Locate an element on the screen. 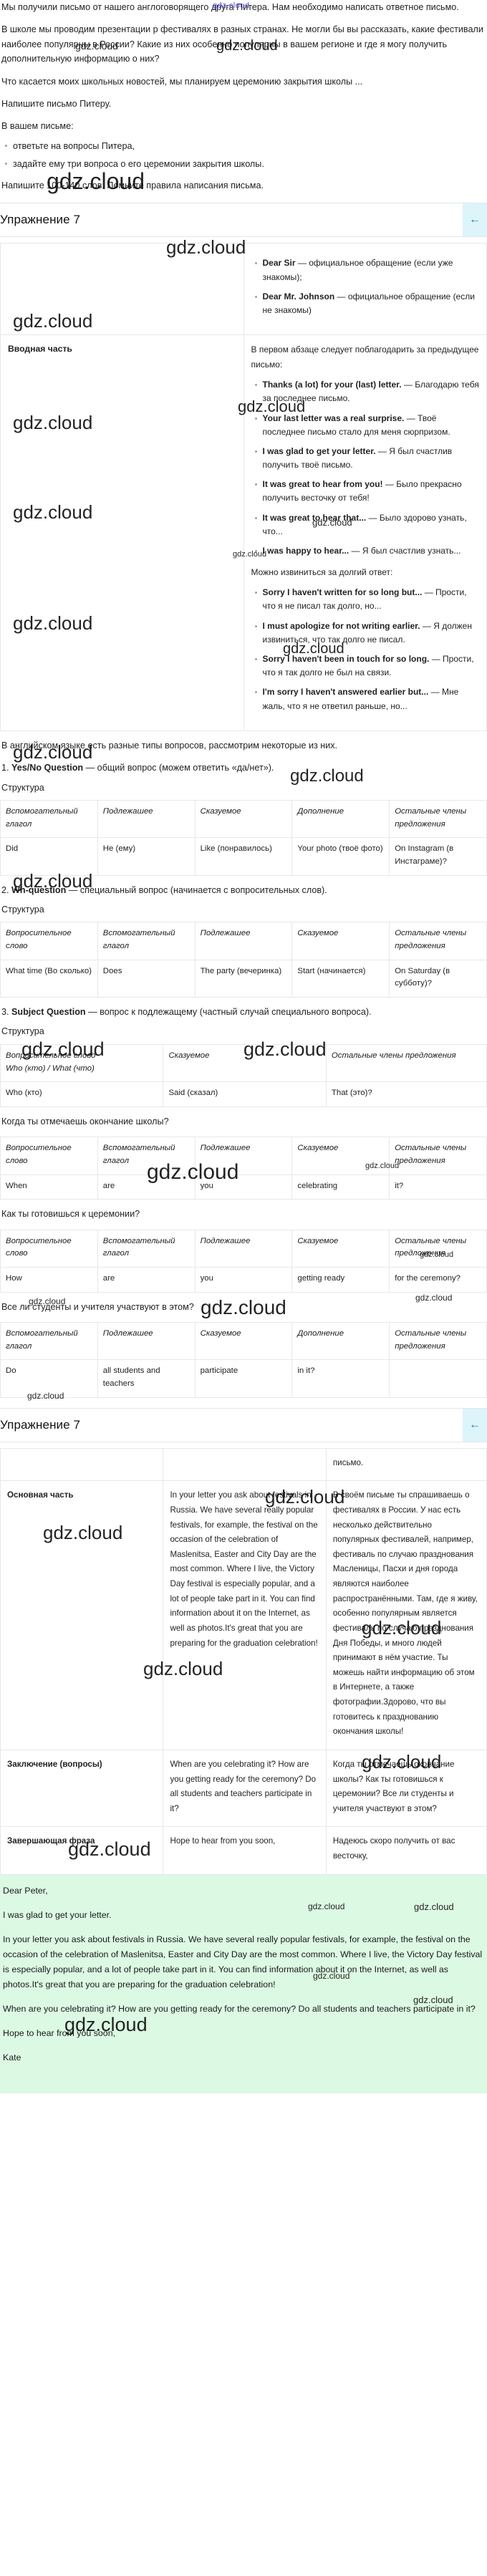 The width and height of the screenshot is (487, 2576). table-cell: Does is located at coordinates (146, 979).